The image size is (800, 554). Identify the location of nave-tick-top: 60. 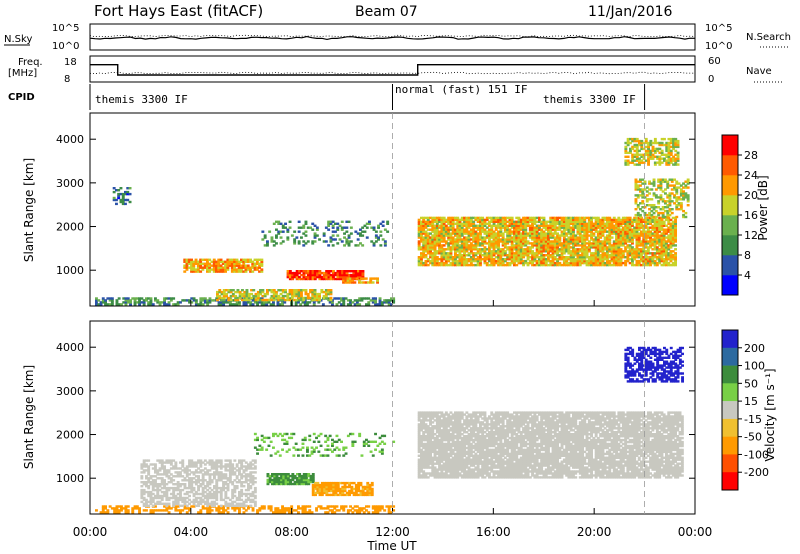
(714, 61).